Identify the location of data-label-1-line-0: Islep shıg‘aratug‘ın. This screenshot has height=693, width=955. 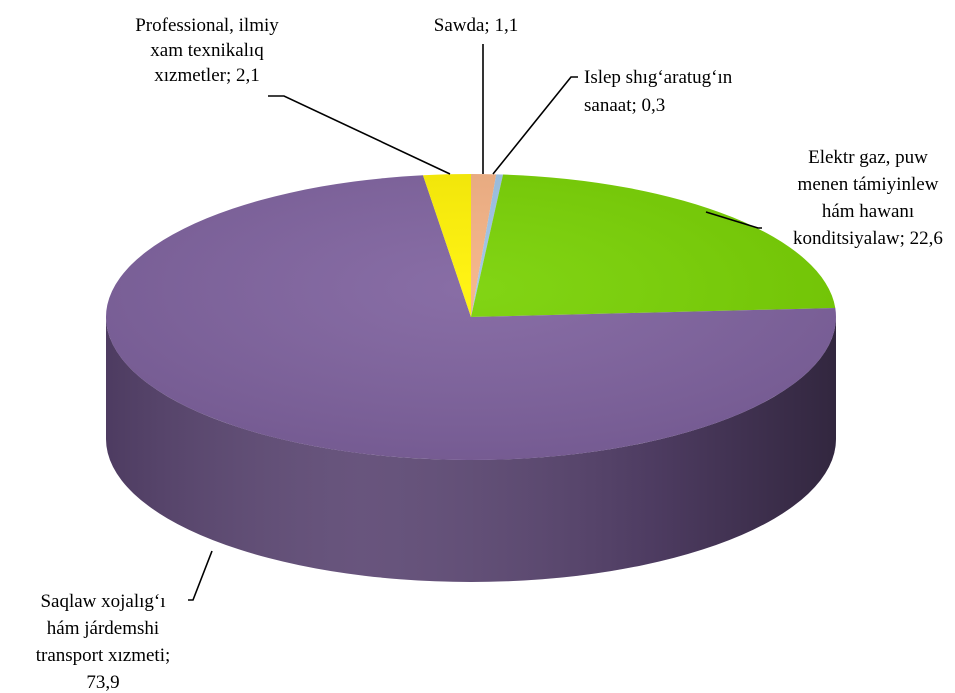
(658, 77).